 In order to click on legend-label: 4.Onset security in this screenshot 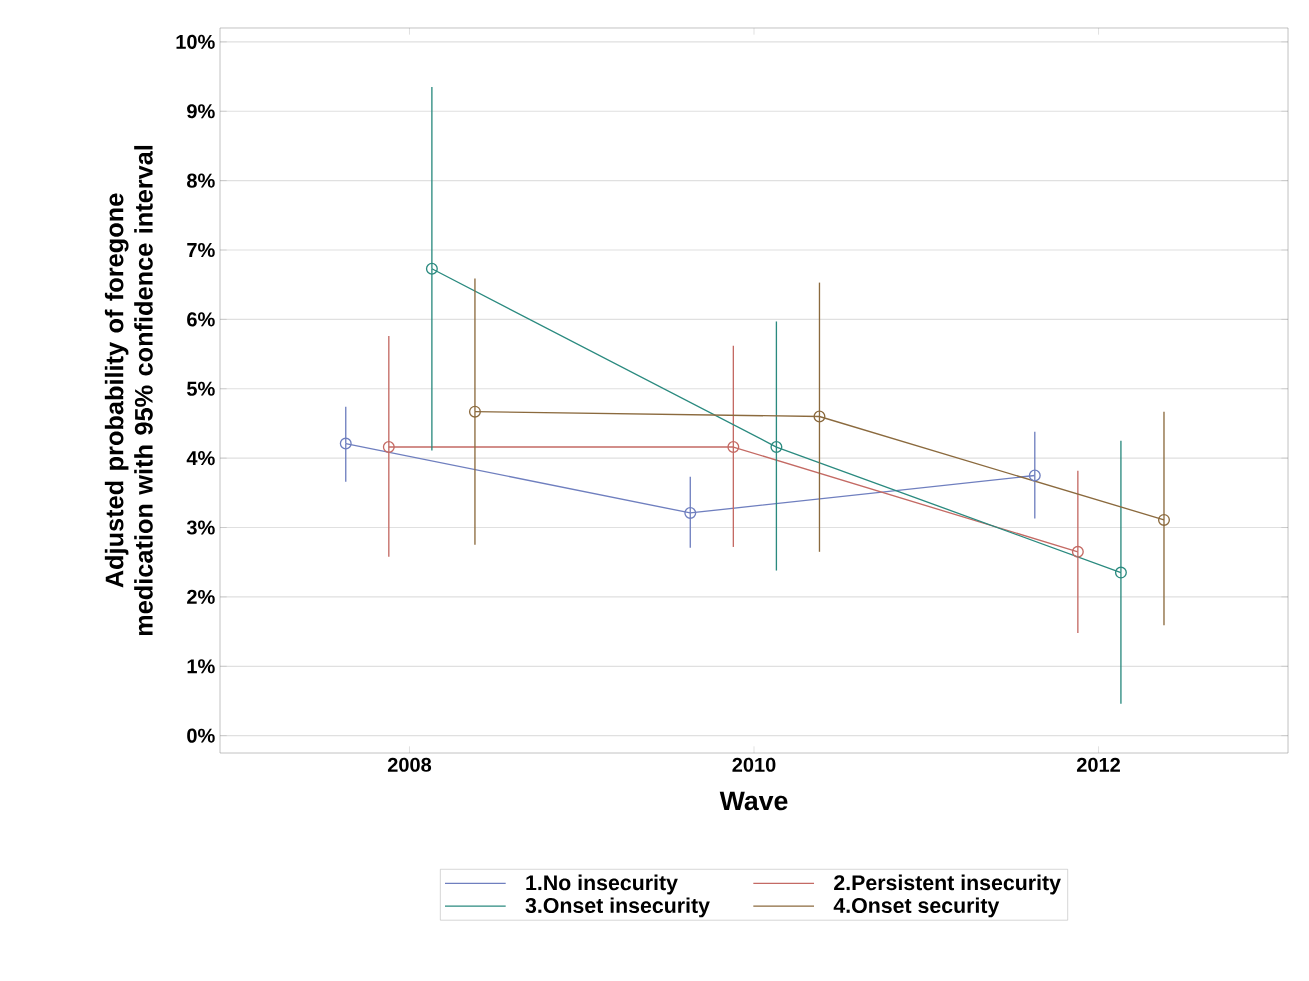, I will do `click(916, 907)`.